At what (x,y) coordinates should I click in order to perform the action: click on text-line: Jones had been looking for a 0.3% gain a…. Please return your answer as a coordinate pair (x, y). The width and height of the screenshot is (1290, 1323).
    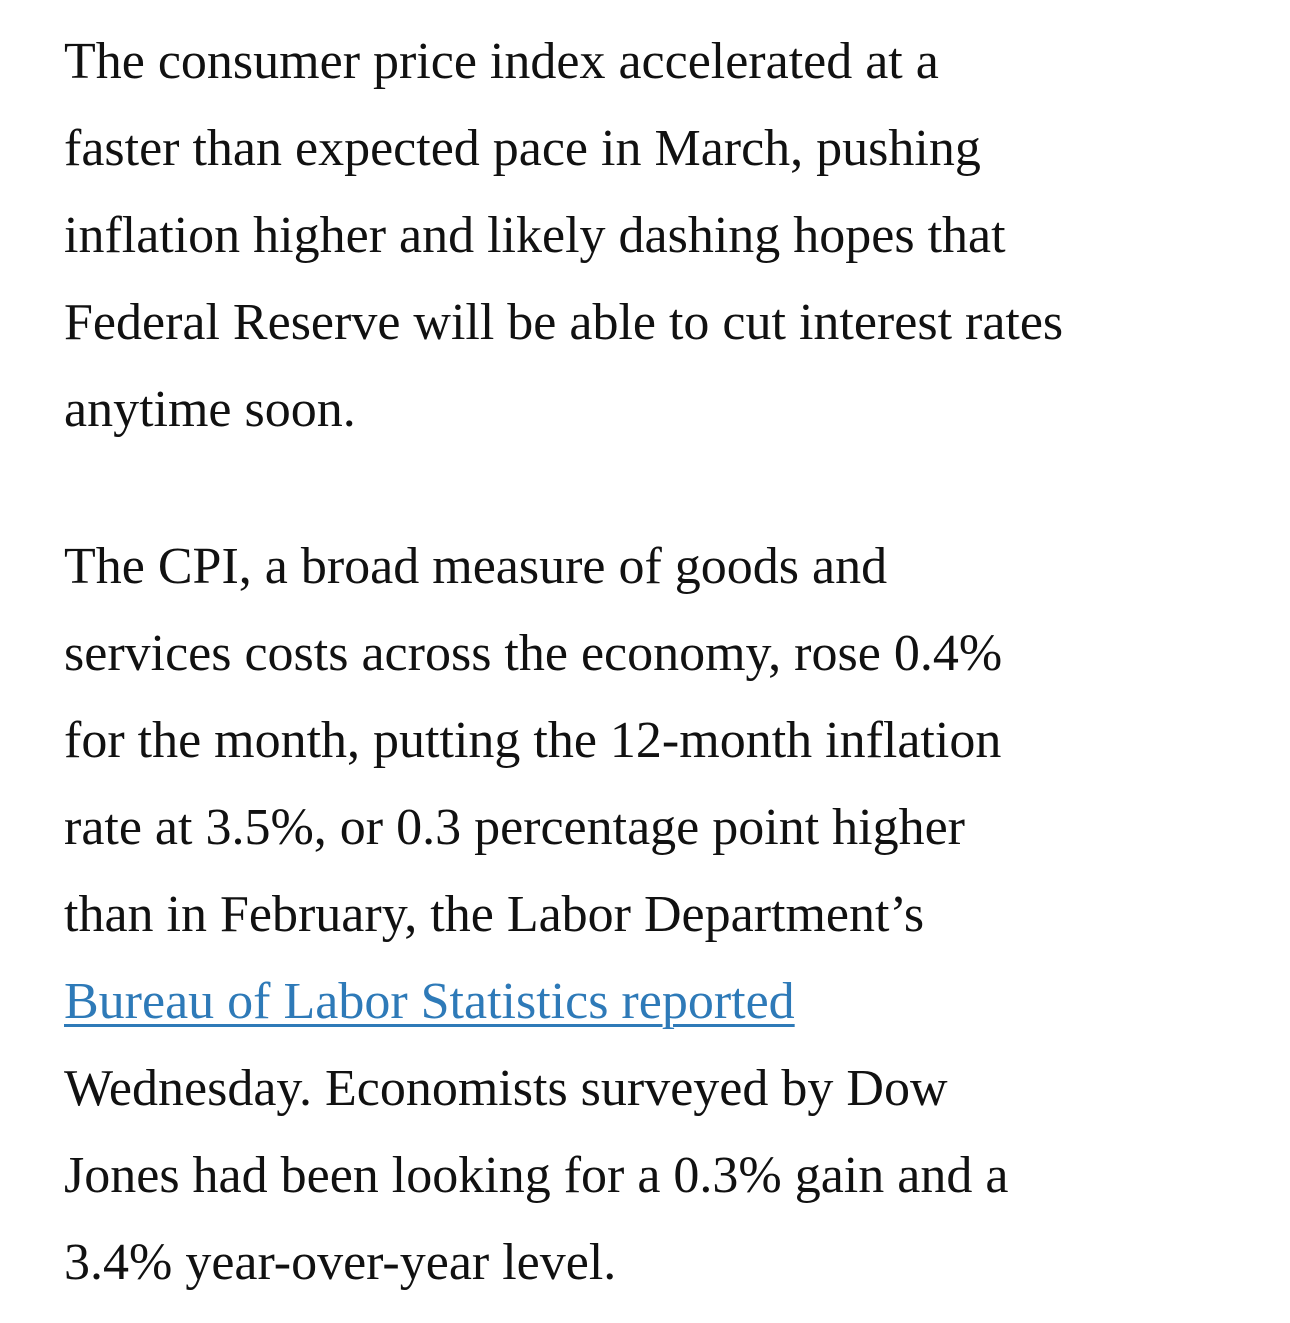
    Looking at the image, I should click on (536, 1175).